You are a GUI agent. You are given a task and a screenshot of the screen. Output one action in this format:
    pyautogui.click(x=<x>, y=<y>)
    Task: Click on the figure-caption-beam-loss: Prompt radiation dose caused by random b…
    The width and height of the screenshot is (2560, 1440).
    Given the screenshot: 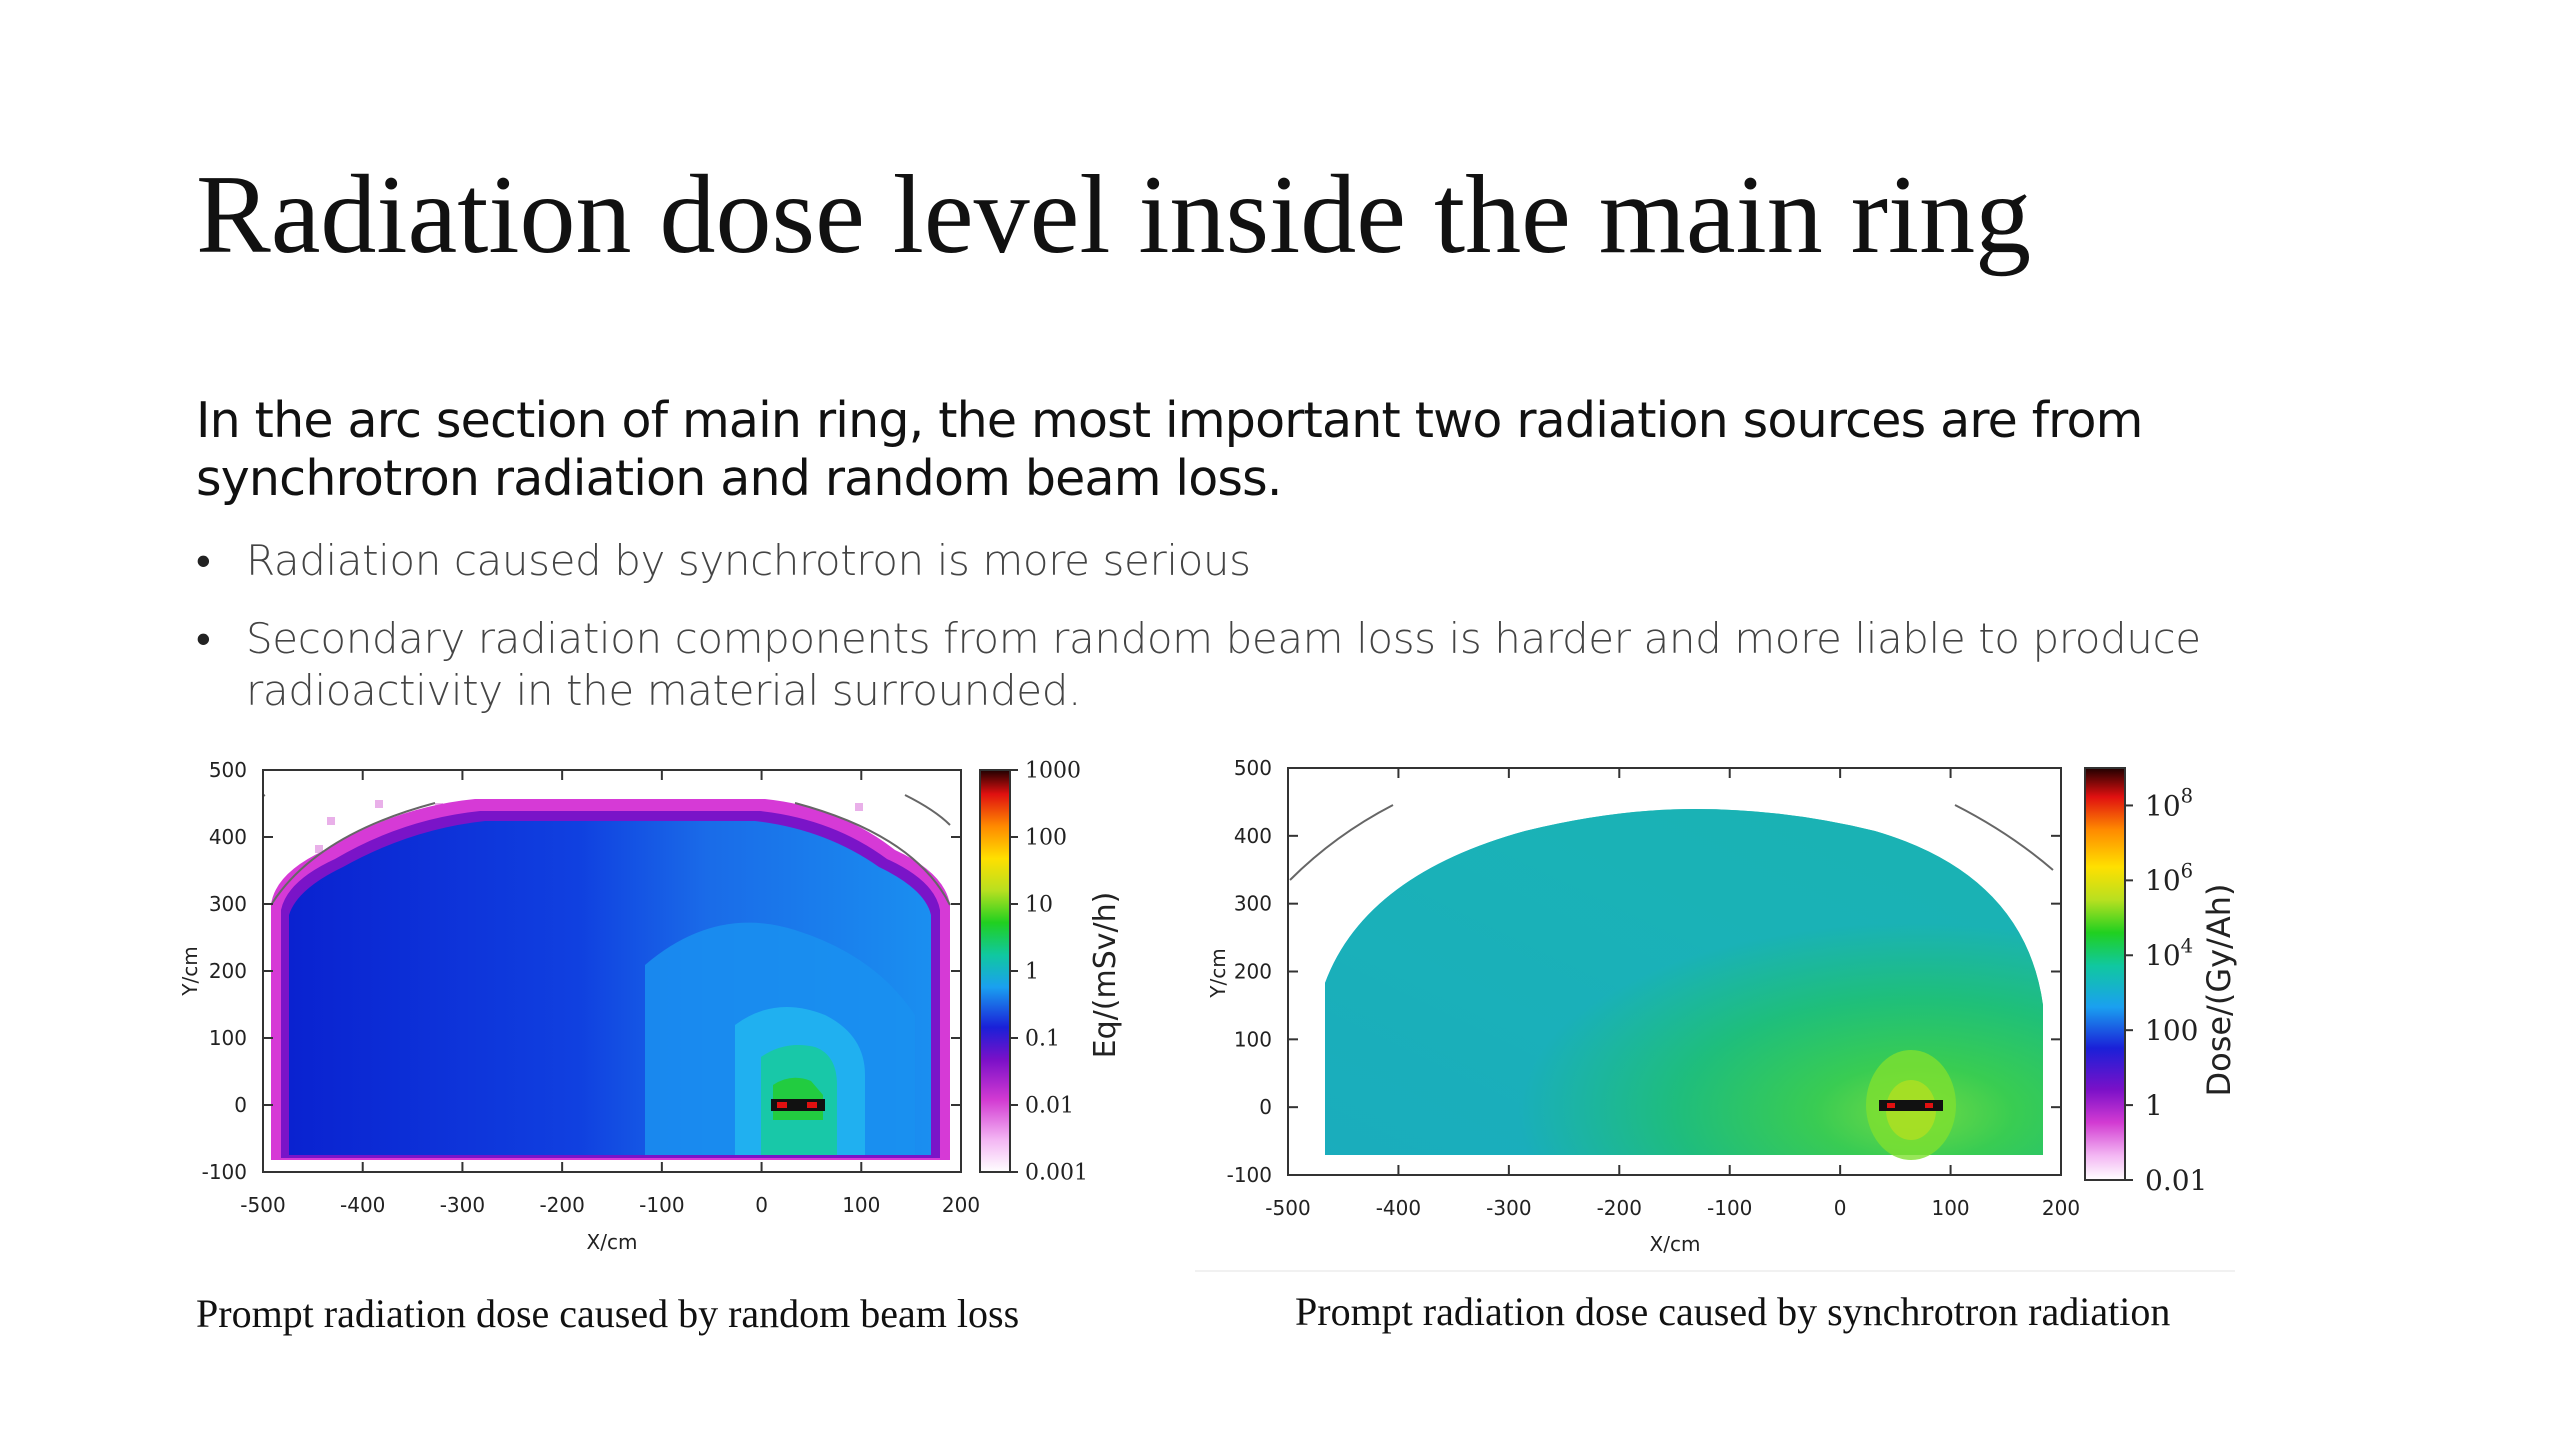 What is the action you would take?
    pyautogui.click(x=608, y=1313)
    